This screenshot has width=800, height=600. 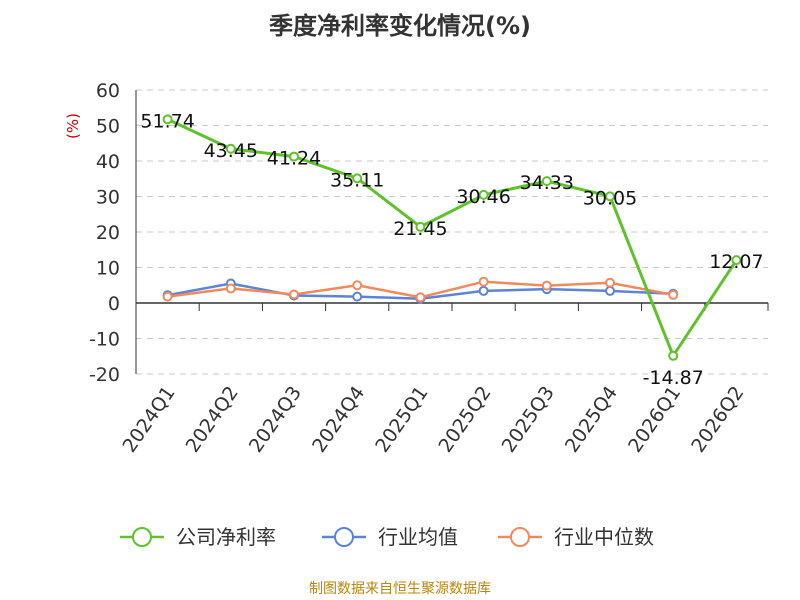 What do you see at coordinates (604, 537) in the screenshot?
I see `legend-label: 行业中位数` at bounding box center [604, 537].